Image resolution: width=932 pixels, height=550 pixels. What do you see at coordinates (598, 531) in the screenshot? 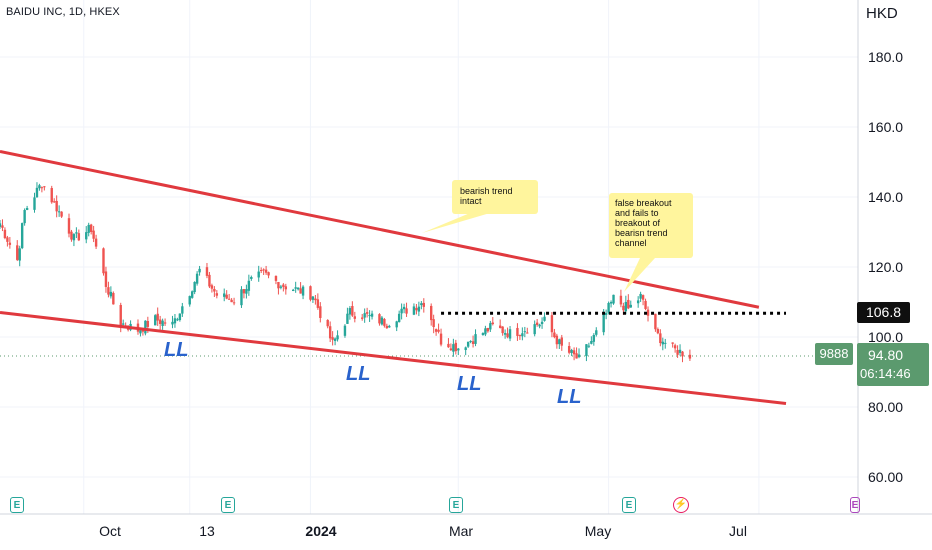
I see `x-tick-label: May` at bounding box center [598, 531].